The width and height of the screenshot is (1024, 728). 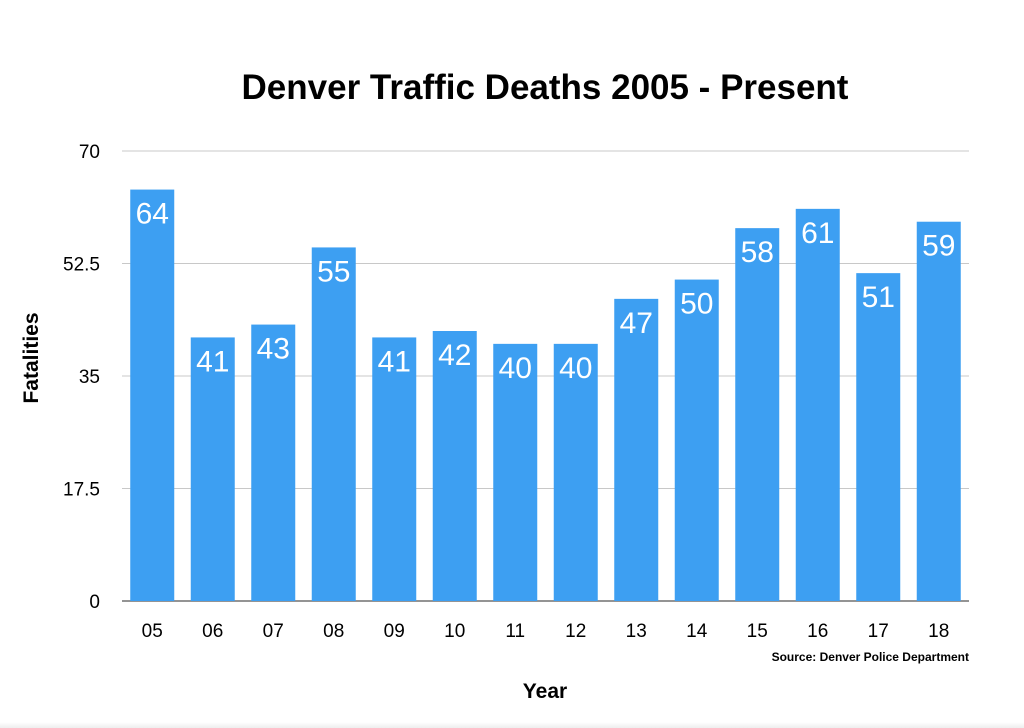 I want to click on x-tick-label: 17, so click(x=878, y=631).